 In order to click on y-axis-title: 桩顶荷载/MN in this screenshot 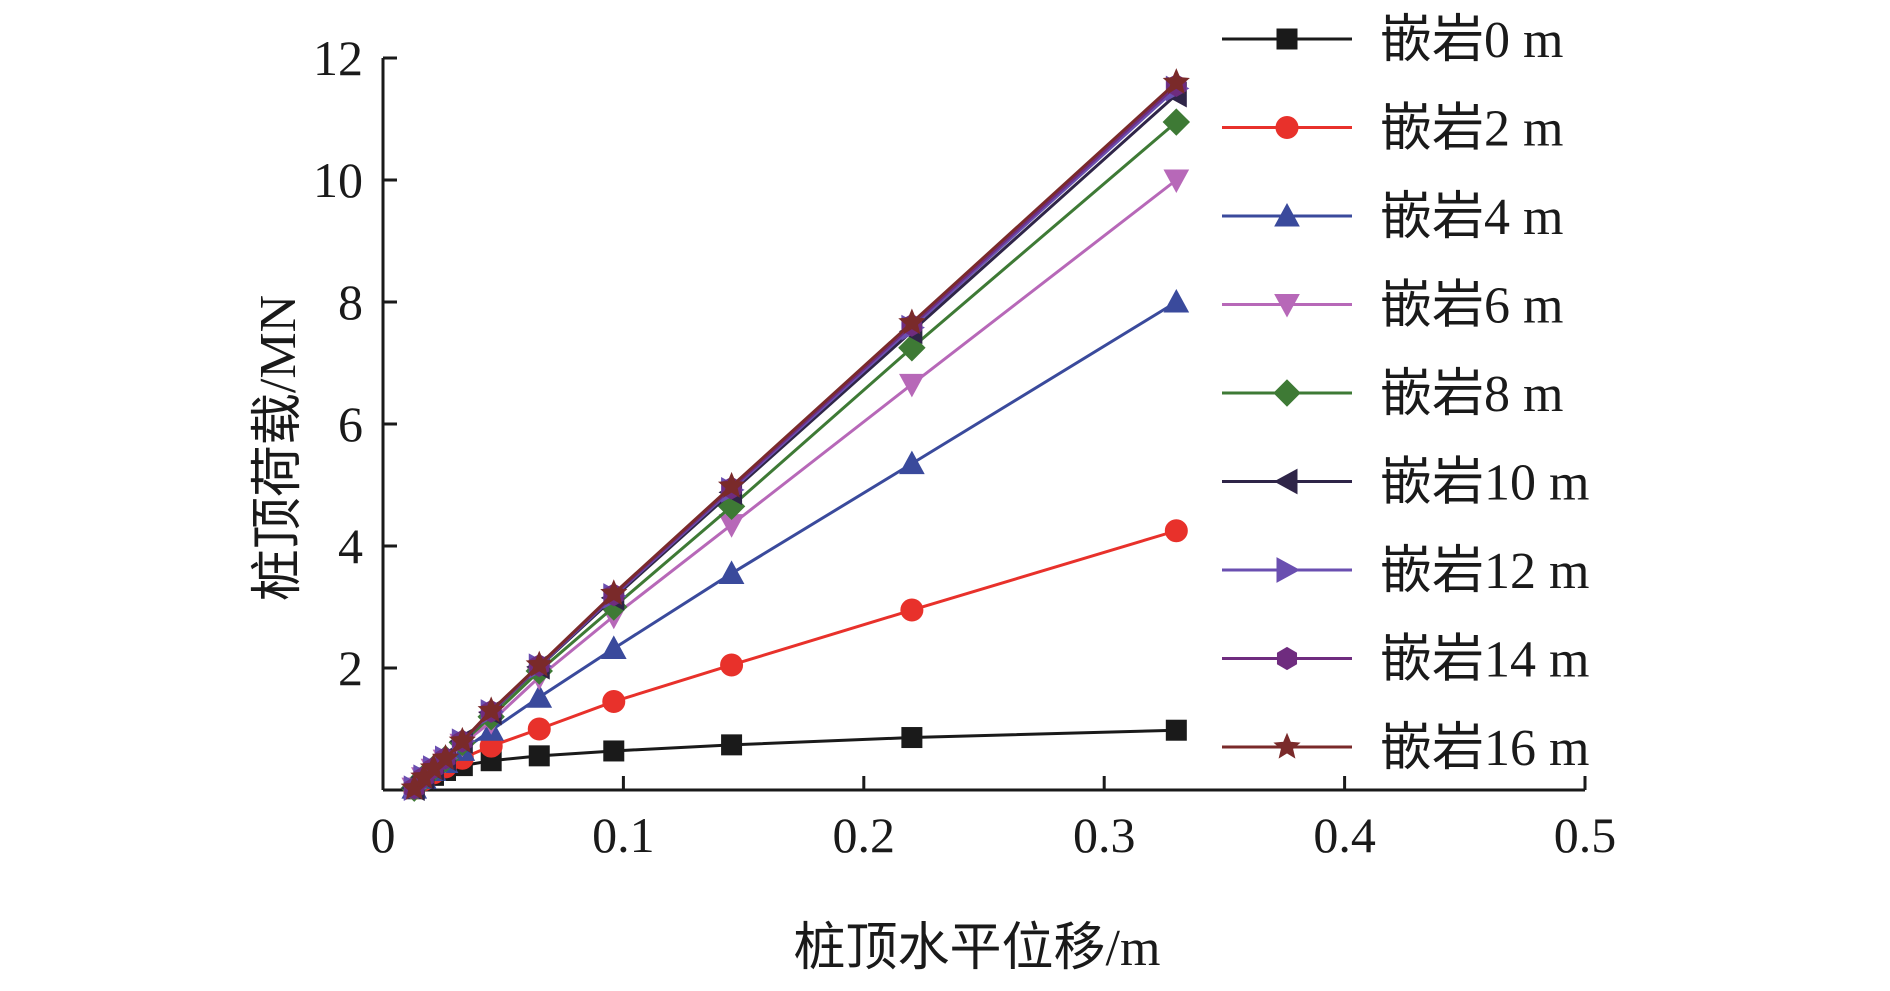, I will do `click(278, 448)`.